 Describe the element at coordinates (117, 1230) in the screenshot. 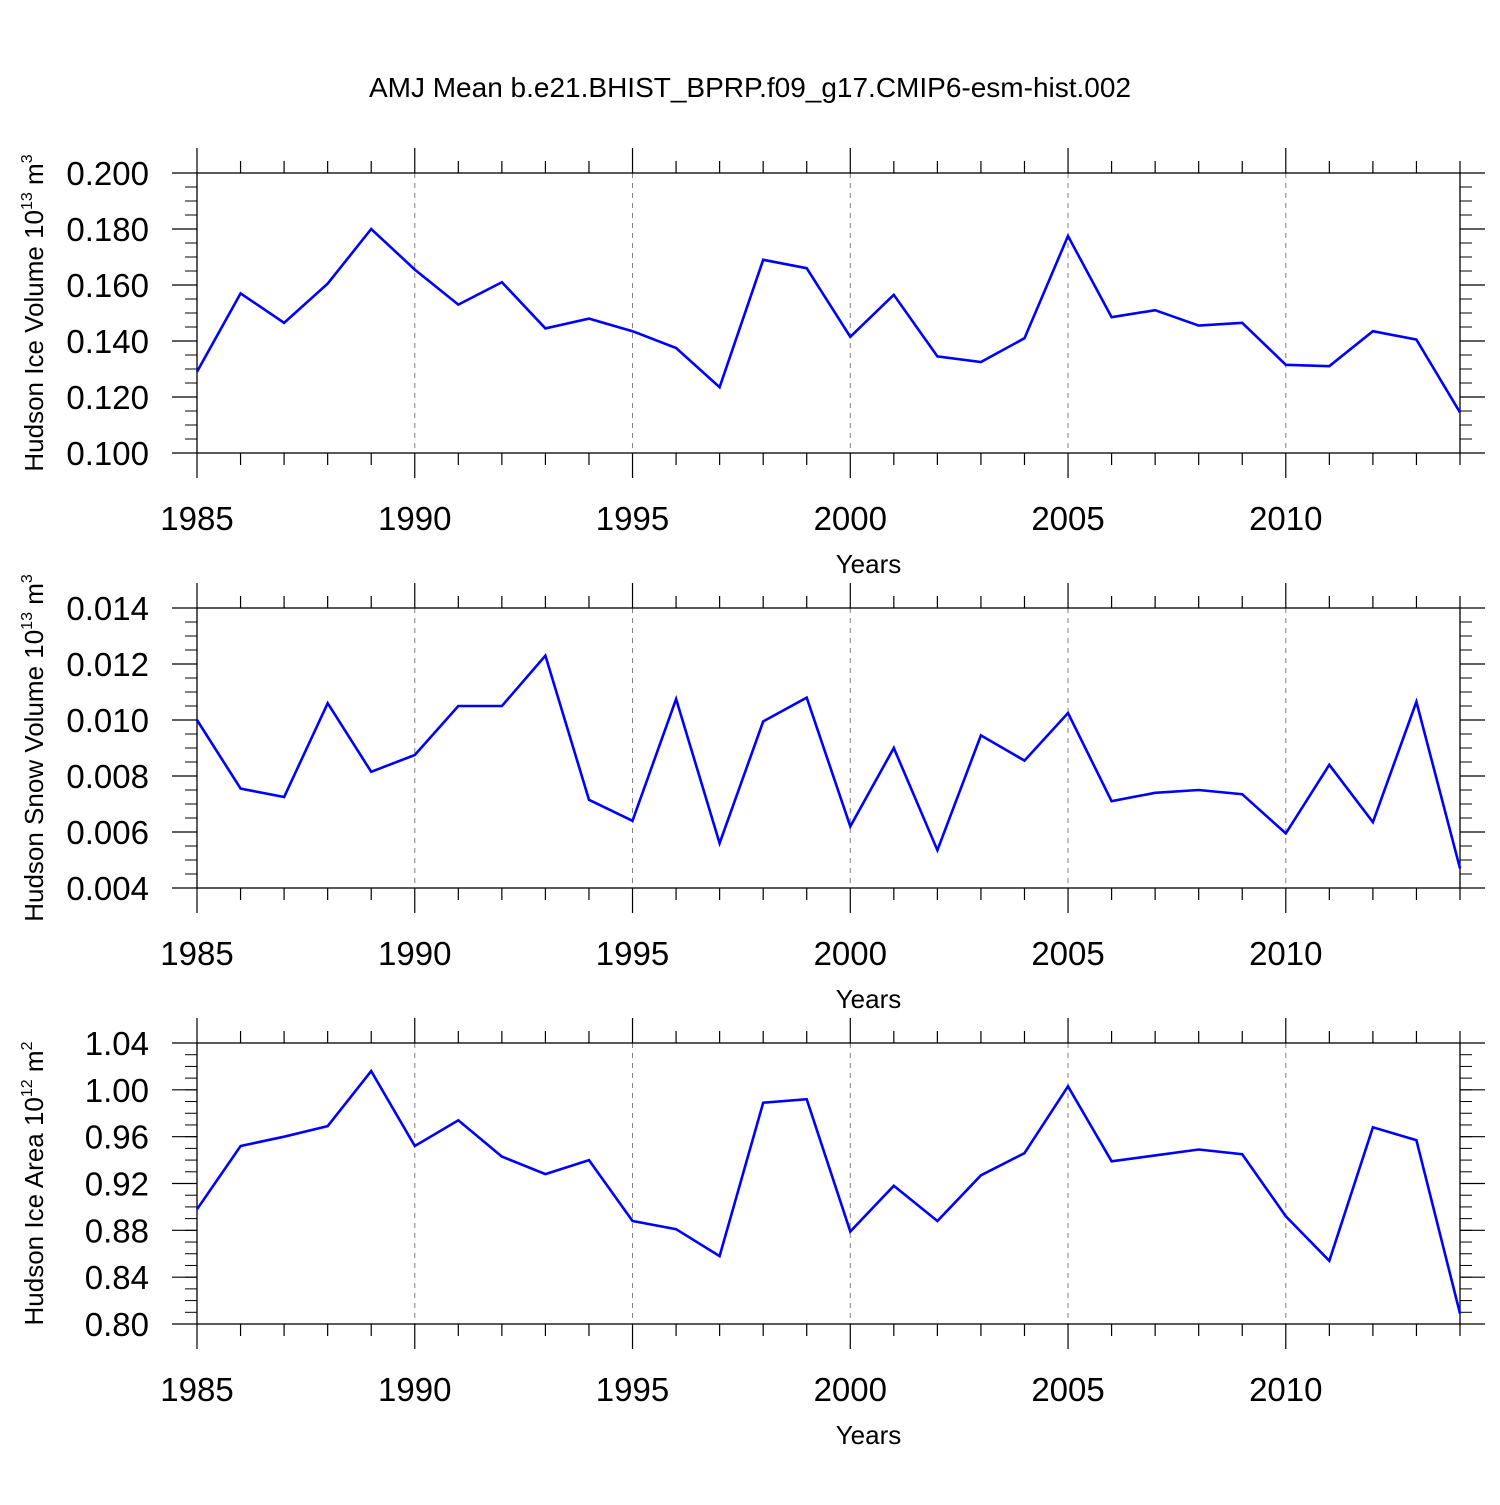

I see `y-tick-label: 0.88` at that location.